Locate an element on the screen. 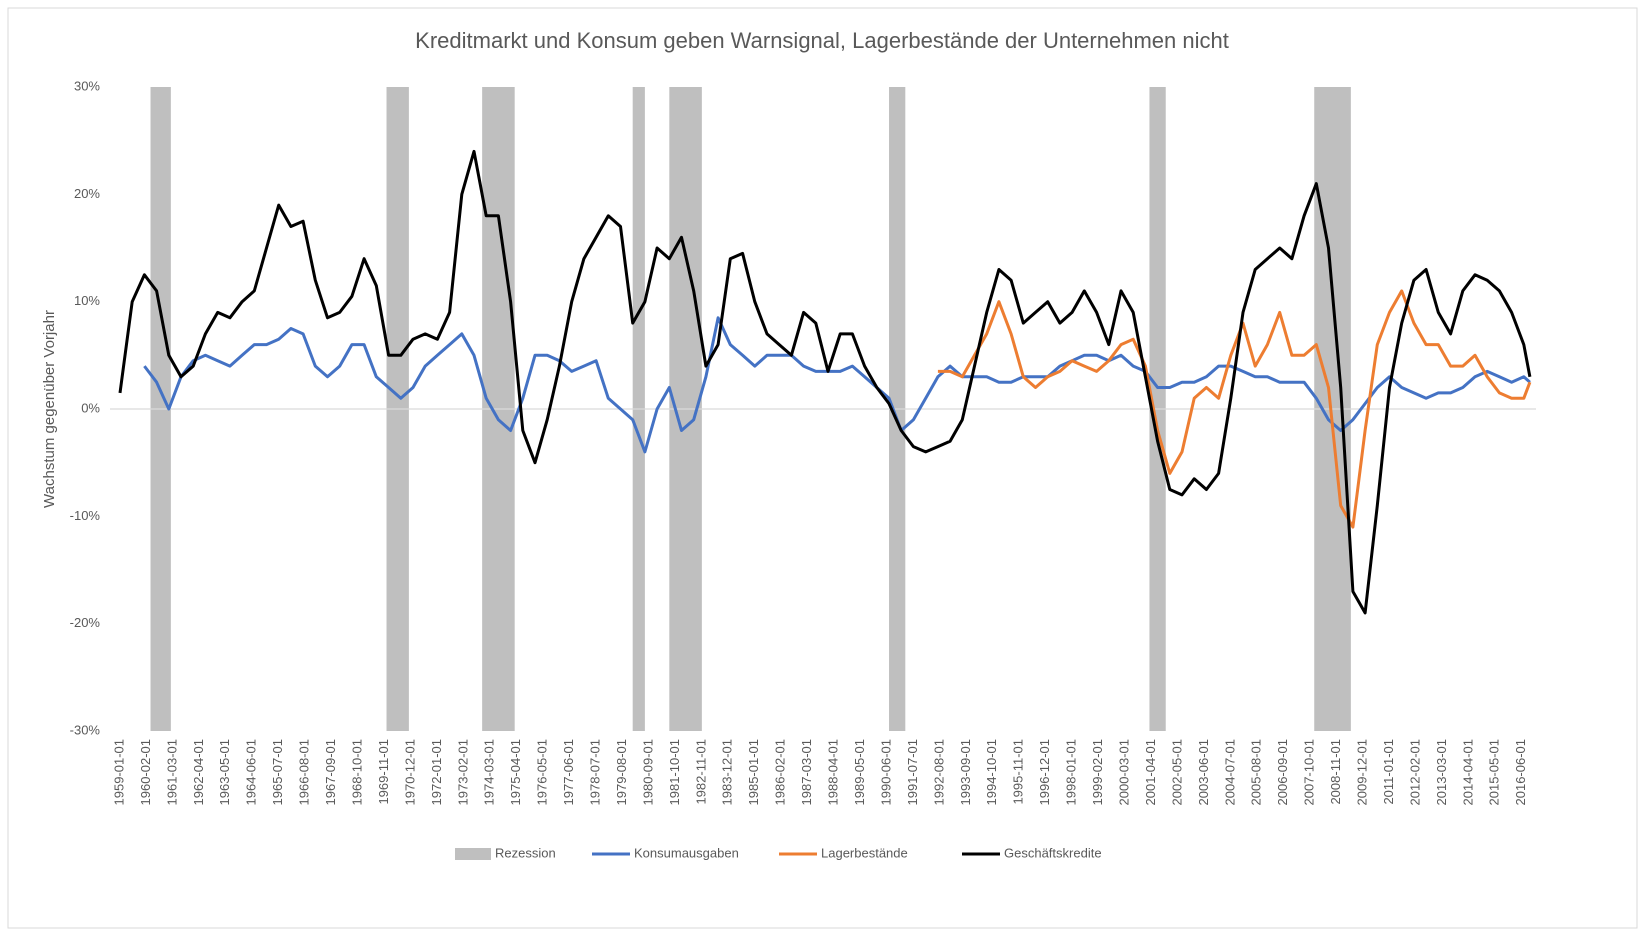 This screenshot has width=1645, height=938. x-tick-label: 1962-04-01 is located at coordinates (198, 772).